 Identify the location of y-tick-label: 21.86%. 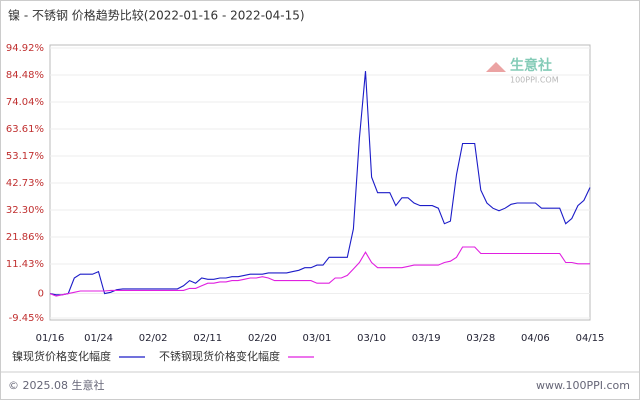
(25, 237).